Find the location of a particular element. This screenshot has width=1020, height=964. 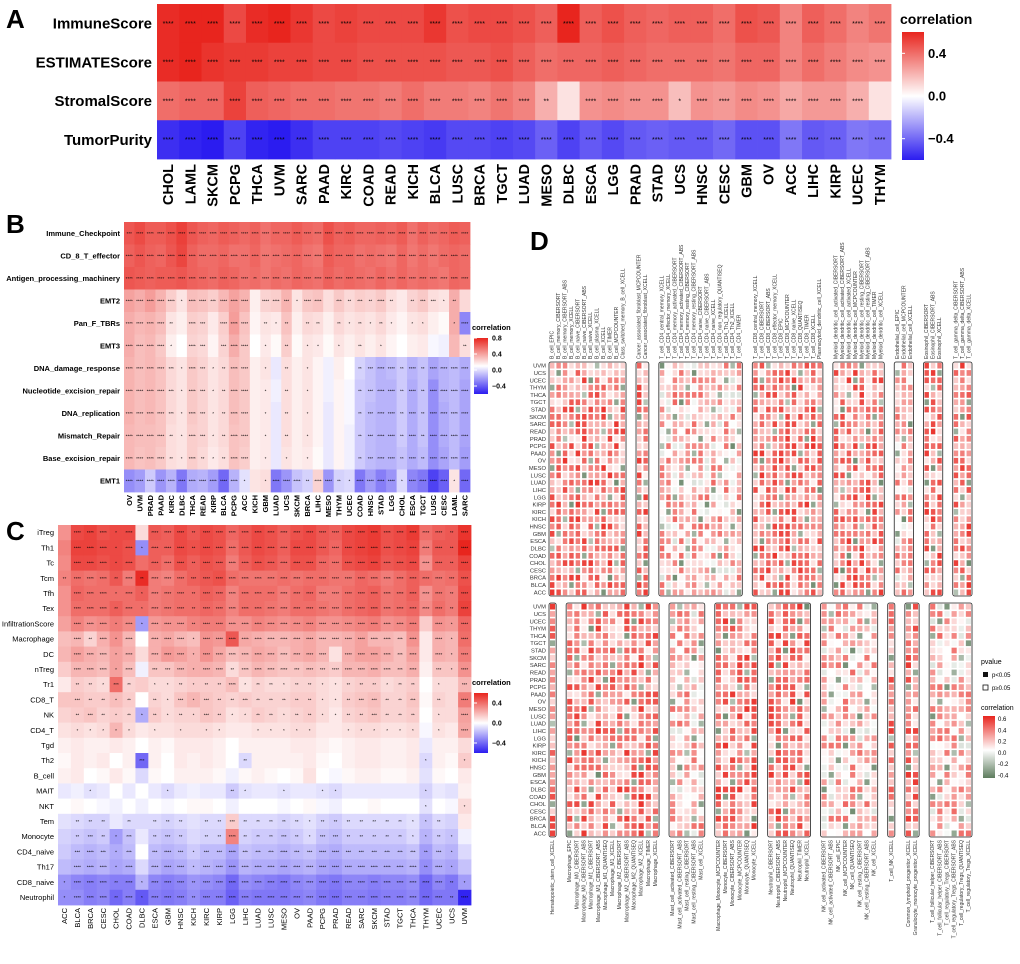

panel-c-sig-label: *** is located at coordinates (452, 578).